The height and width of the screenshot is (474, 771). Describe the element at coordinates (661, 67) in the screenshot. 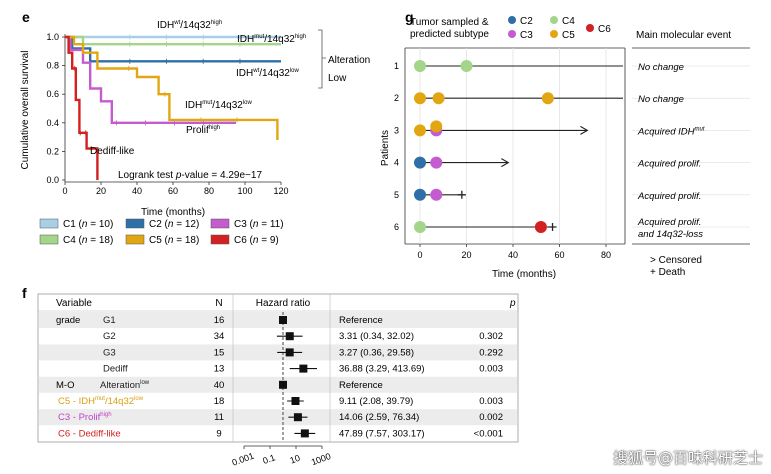

I see `pg-event-1: No change` at that location.